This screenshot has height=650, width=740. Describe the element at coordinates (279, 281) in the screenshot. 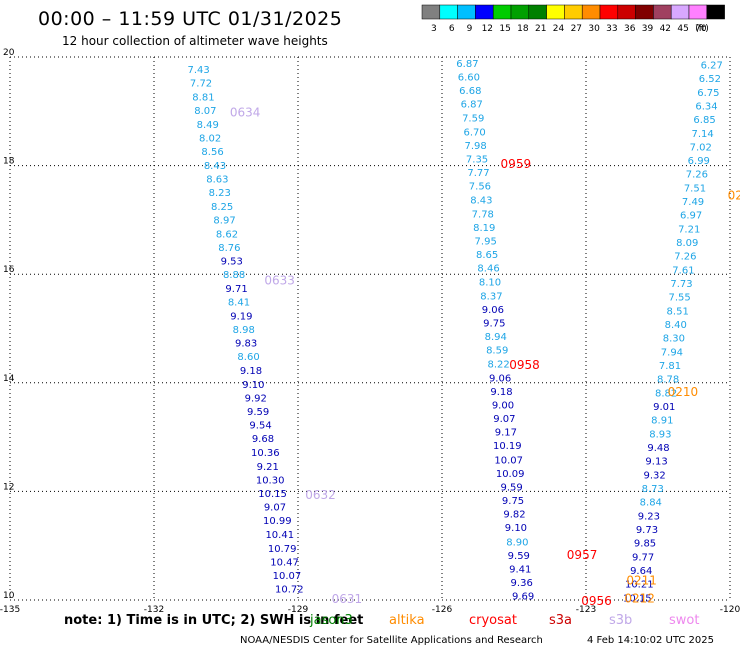

I see `pass-time-label: 0633` at that location.